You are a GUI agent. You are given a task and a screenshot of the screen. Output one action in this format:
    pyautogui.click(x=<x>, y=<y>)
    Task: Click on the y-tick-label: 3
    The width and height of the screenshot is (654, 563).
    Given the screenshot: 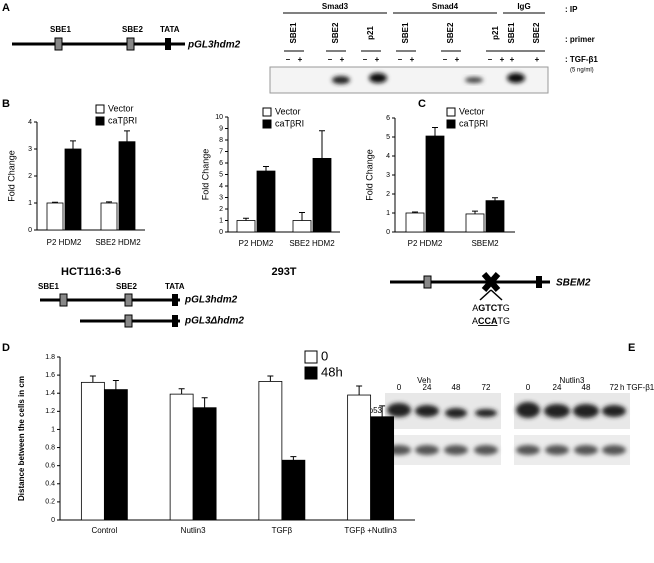 What is the action you would take?
    pyautogui.click(x=221, y=197)
    